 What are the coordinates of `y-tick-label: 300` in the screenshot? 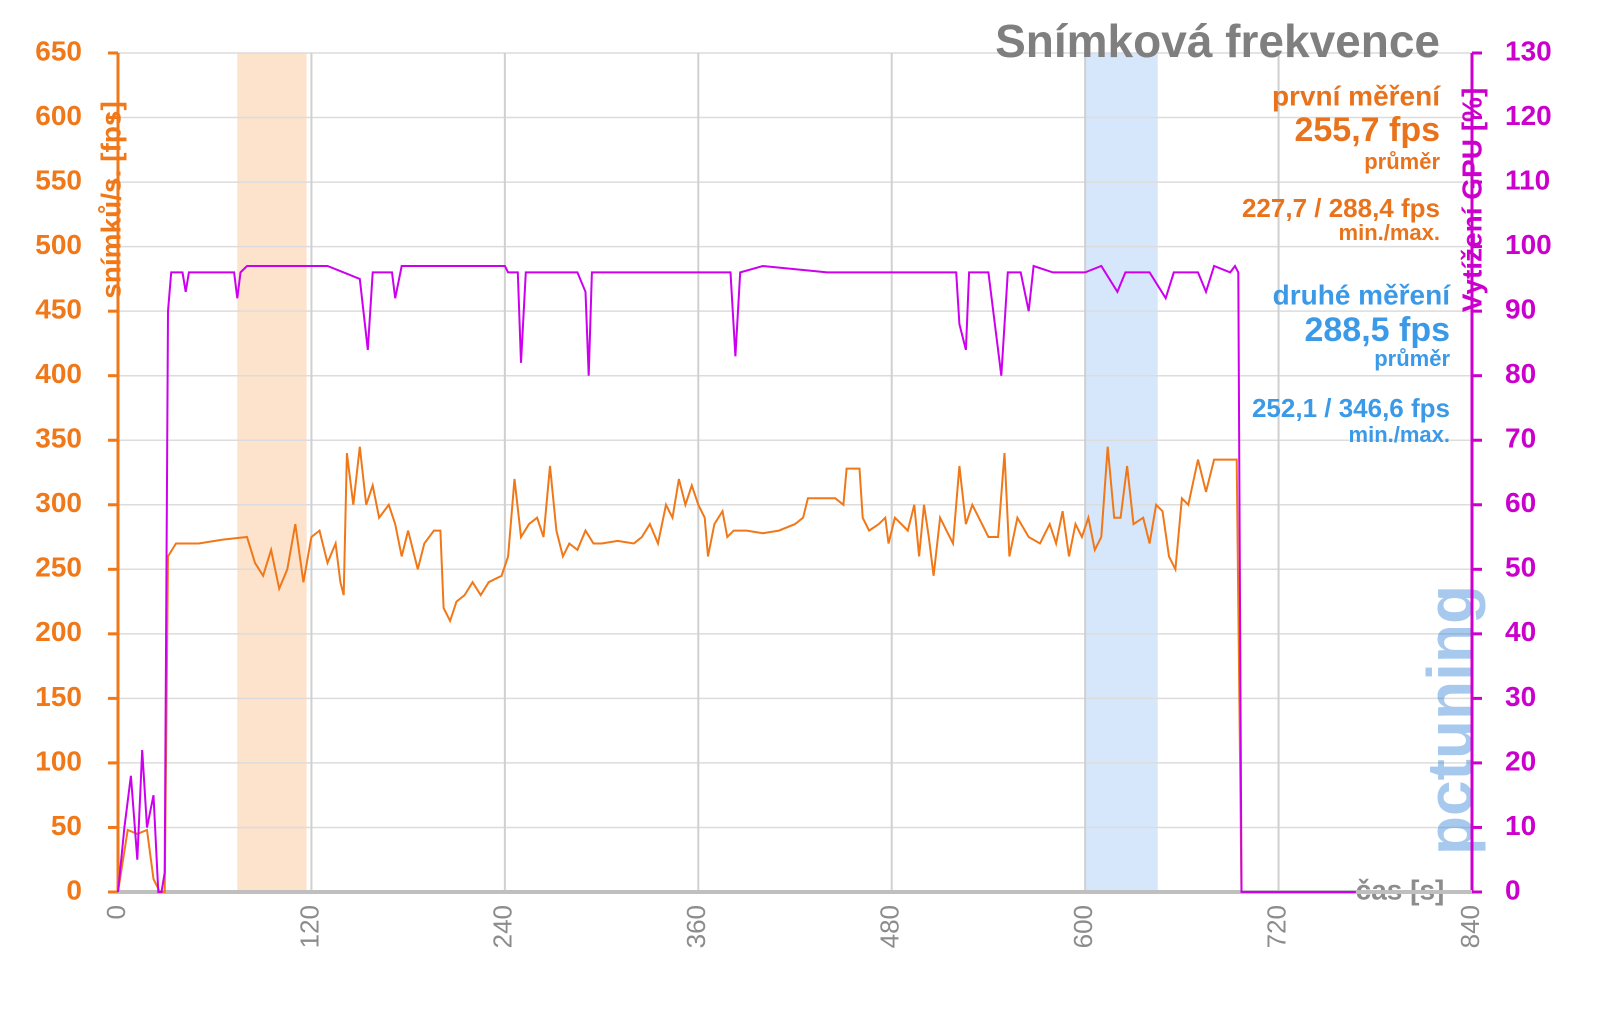 It's located at (58, 502).